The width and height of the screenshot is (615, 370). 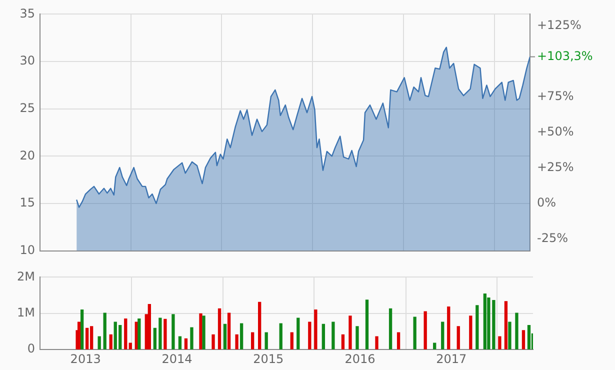 What do you see at coordinates (555, 96) in the screenshot?
I see `y2-tick-label: +75%` at bounding box center [555, 96].